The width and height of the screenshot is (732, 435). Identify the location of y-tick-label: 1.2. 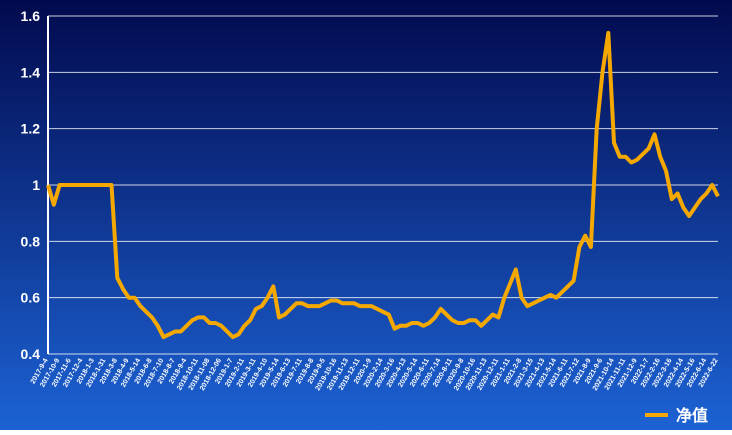
(31, 129).